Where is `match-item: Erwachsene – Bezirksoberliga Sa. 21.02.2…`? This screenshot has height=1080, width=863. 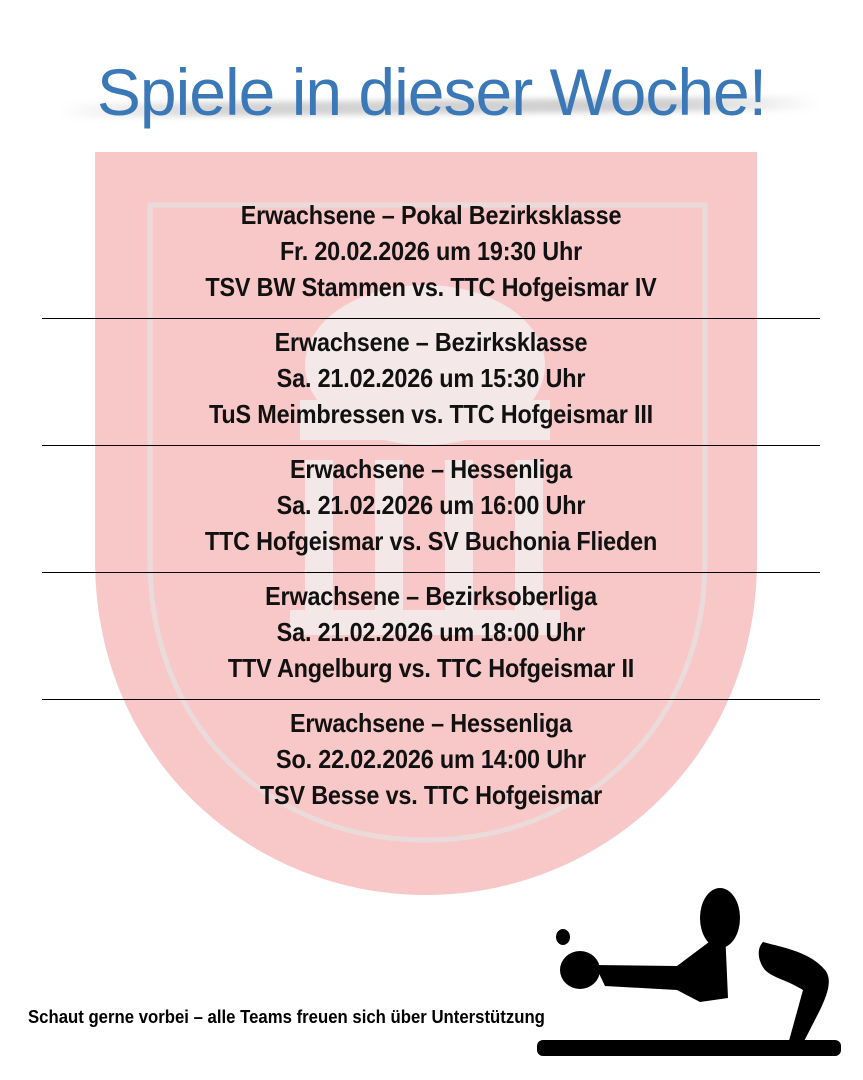 match-item: Erwachsene – Bezirksoberliga Sa. 21.02.2… is located at coordinates (431, 636).